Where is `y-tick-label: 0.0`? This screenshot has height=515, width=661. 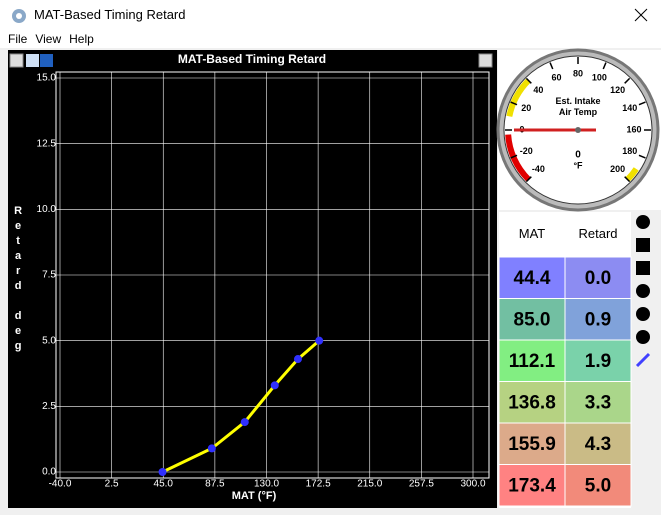
y-tick-label: 0.0 is located at coordinates (49, 472).